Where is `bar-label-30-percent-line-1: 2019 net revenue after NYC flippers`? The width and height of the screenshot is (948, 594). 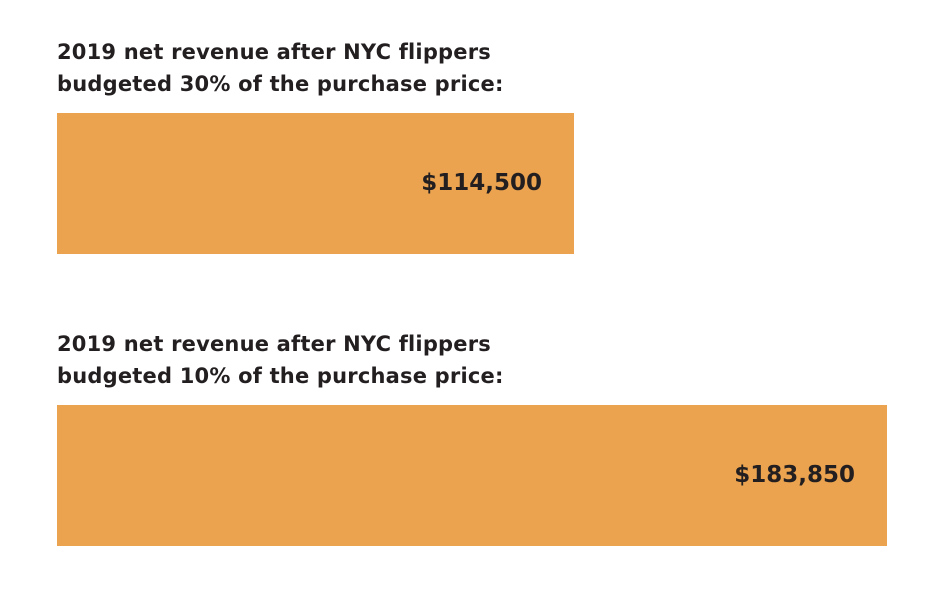
bar-label-30-percent-line-1: 2019 net revenue after NYC flippers is located at coordinates (274, 52).